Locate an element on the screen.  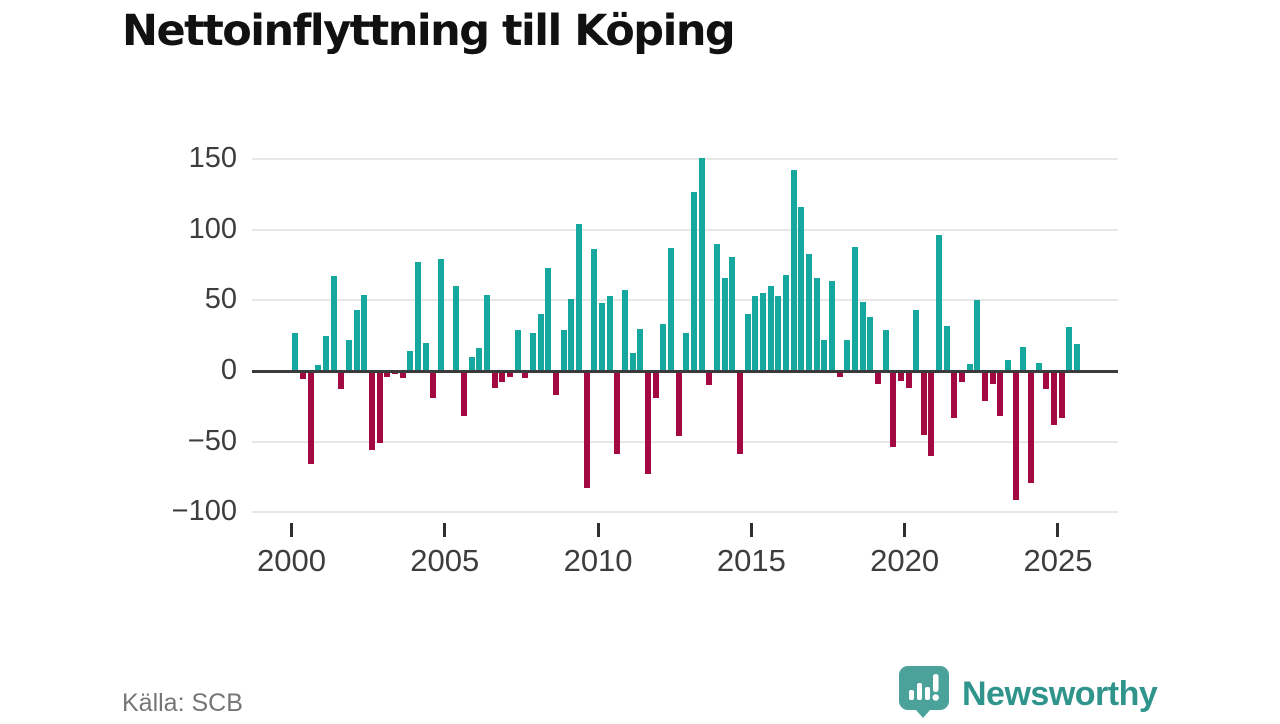
bar-2012Q4 is located at coordinates (686, 351).